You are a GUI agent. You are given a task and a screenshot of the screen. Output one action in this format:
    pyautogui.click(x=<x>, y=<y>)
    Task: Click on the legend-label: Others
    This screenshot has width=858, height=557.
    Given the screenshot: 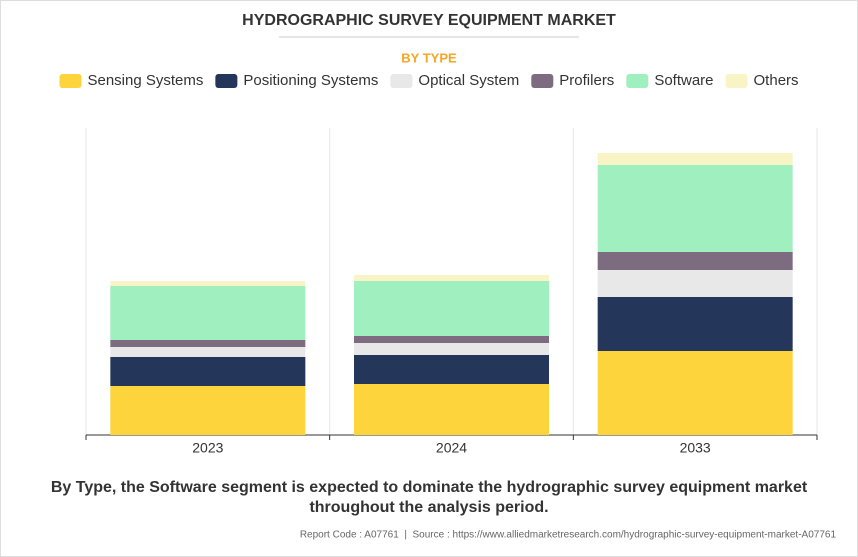 What is the action you would take?
    pyautogui.click(x=776, y=80)
    